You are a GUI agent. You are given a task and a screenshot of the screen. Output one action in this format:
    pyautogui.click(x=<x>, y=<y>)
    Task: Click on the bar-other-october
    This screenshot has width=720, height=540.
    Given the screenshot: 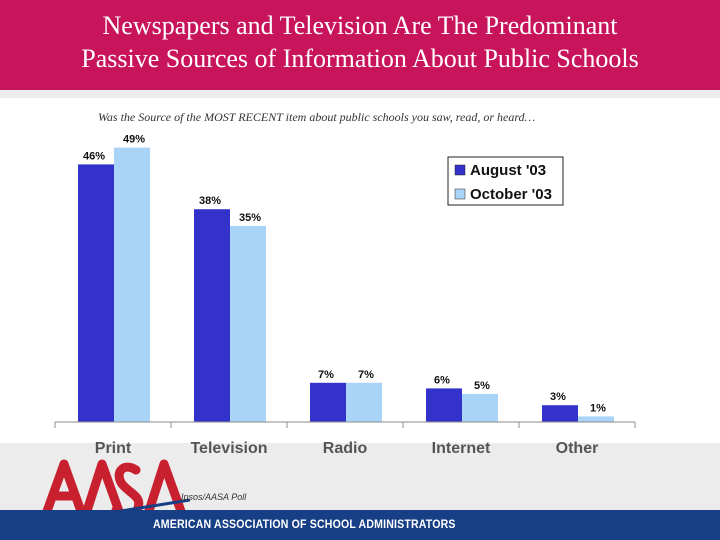 What is the action you would take?
    pyautogui.click(x=596, y=419)
    